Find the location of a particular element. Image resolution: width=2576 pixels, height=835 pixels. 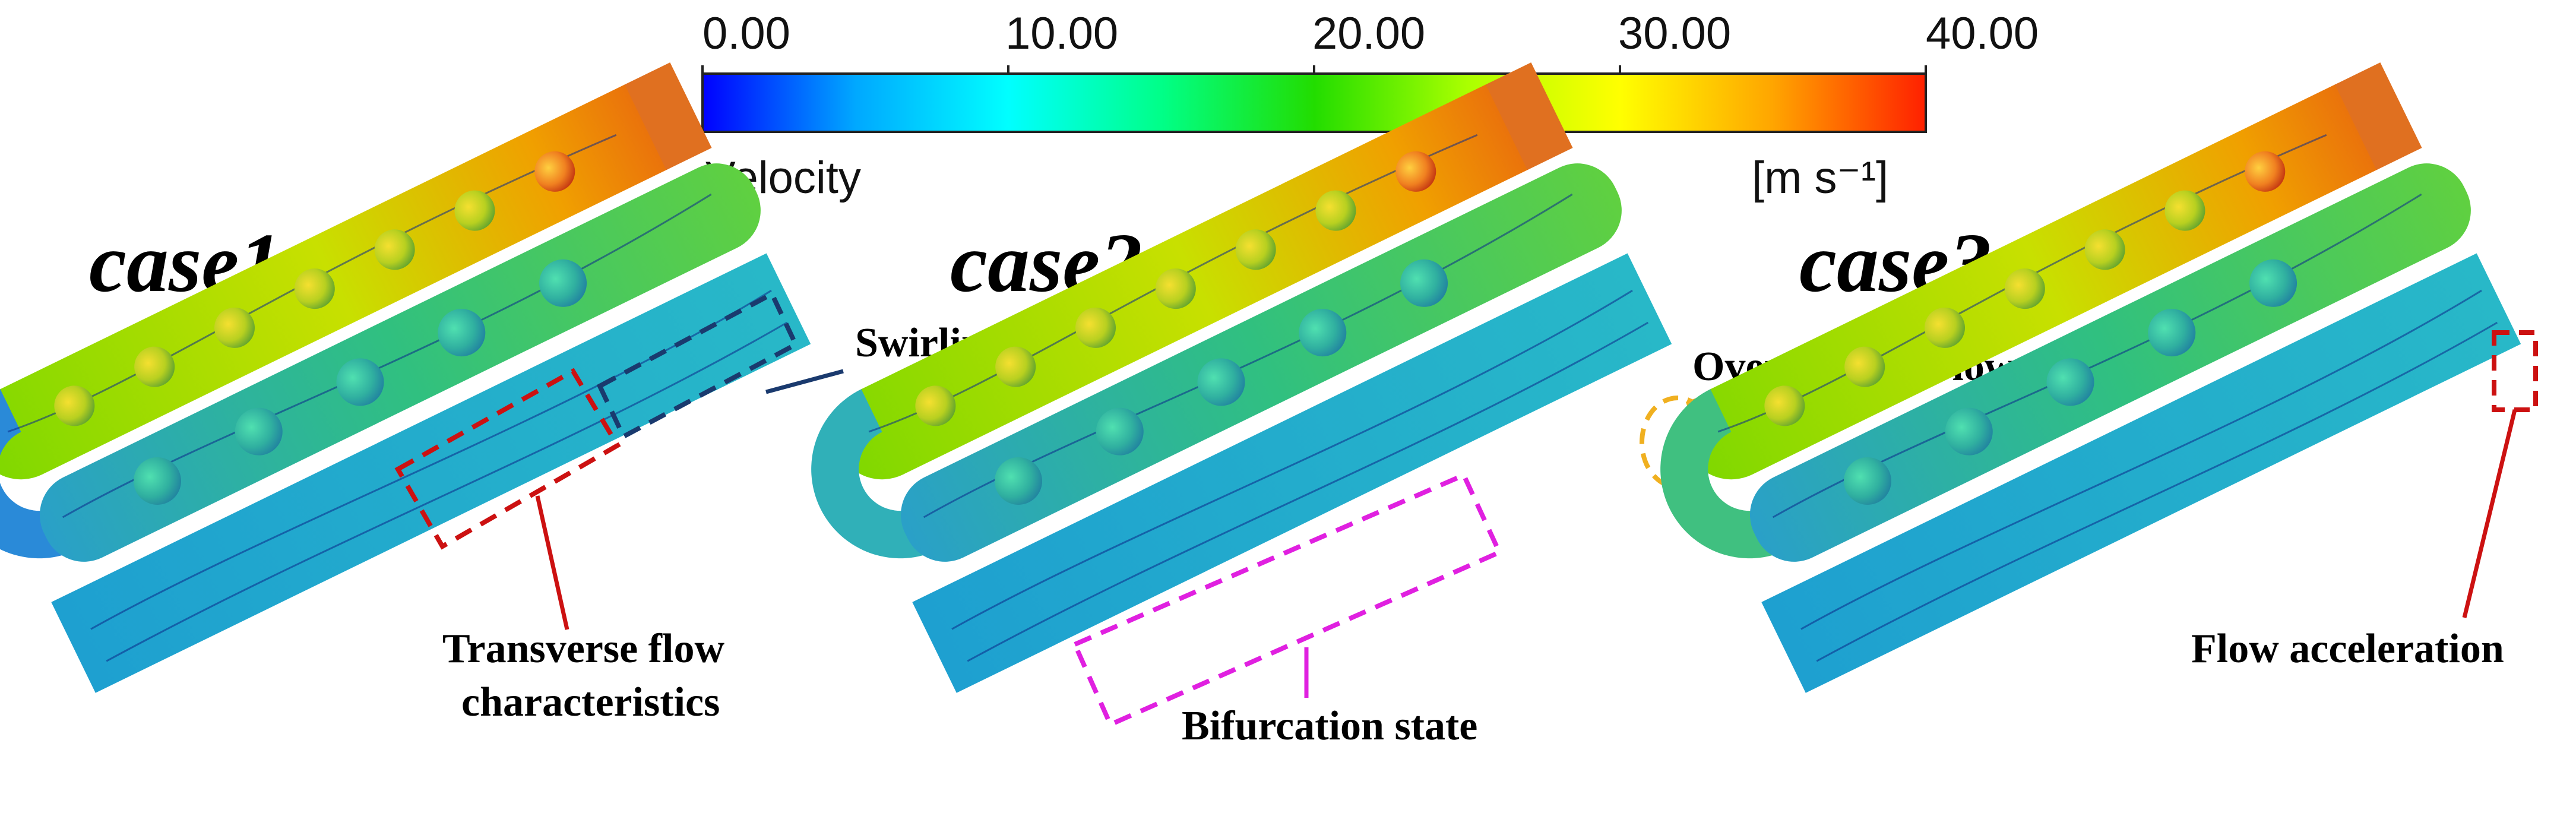

case1-characteristics-label: characteristics is located at coordinates (590, 702).